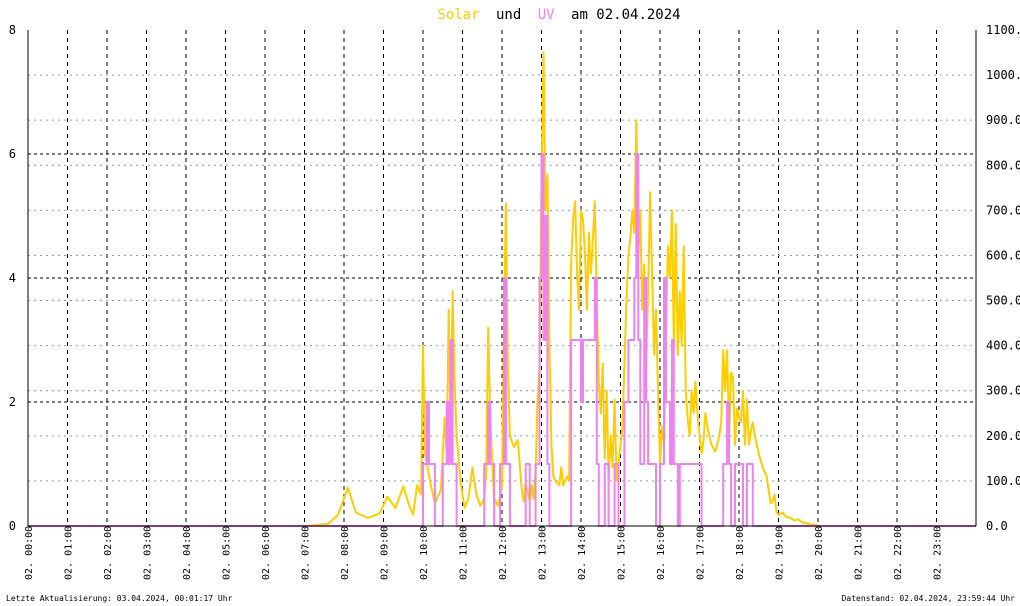  What do you see at coordinates (12, 154) in the screenshot?
I see `y-left-tick-label: 6` at bounding box center [12, 154].